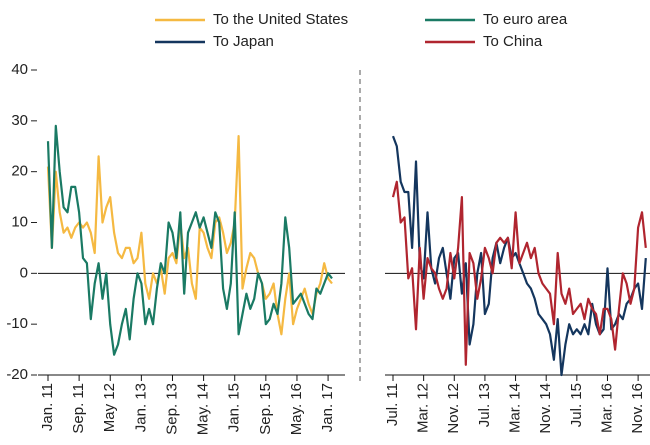 The height and width of the screenshot is (445, 650). I want to click on x-tick-label: Sep. 13, so click(171, 409).